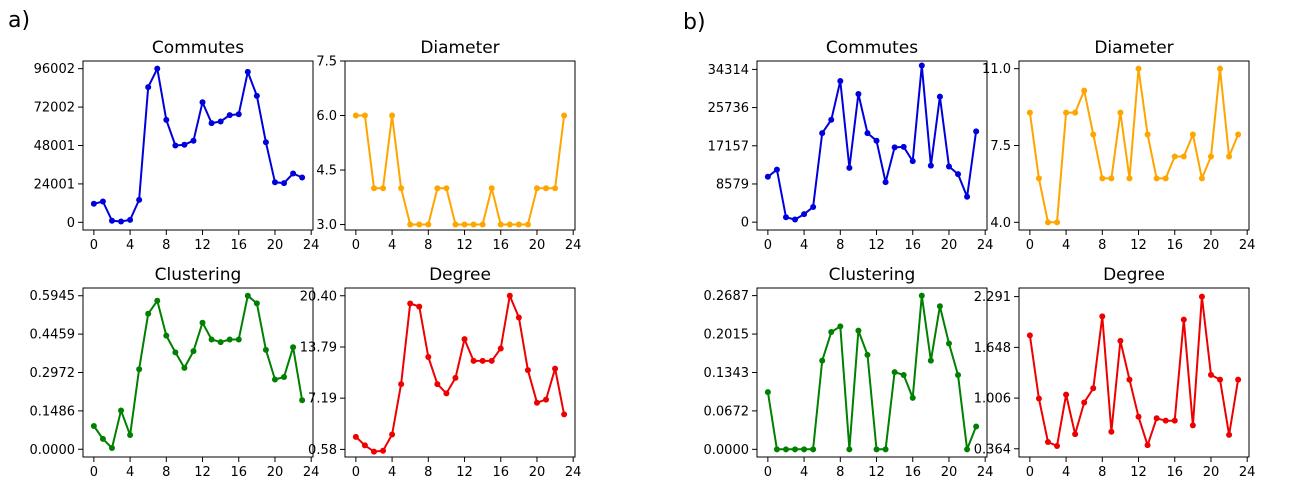 The image size is (1297, 479). Describe the element at coordinates (311, 245) in the screenshot. I see `x-tick-label-a-commutes: 24` at that location.